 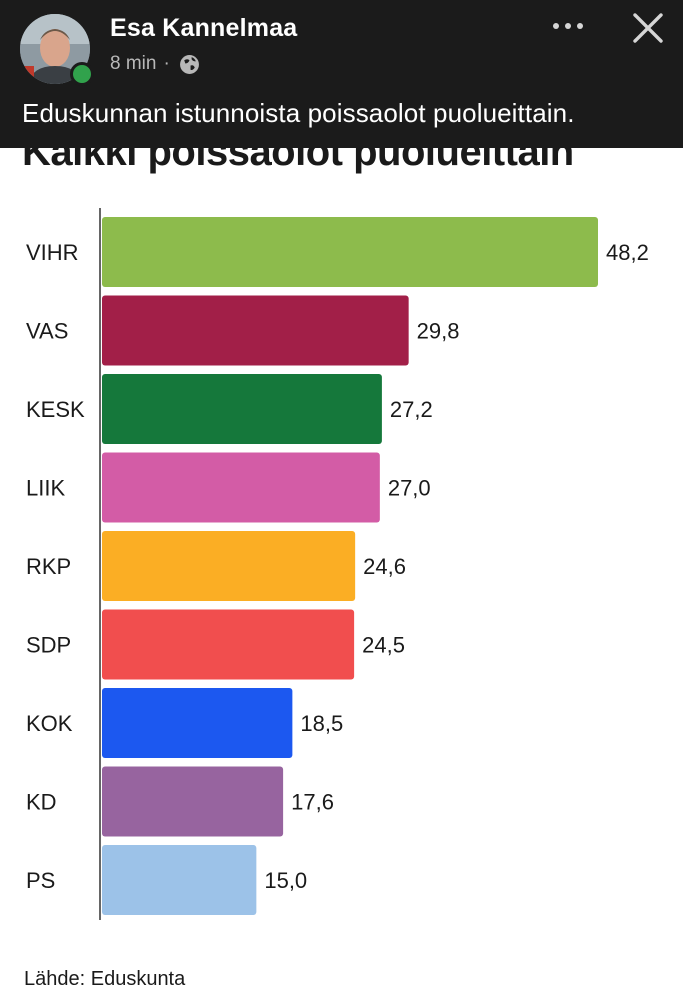 I want to click on bar-vas, so click(x=255, y=330).